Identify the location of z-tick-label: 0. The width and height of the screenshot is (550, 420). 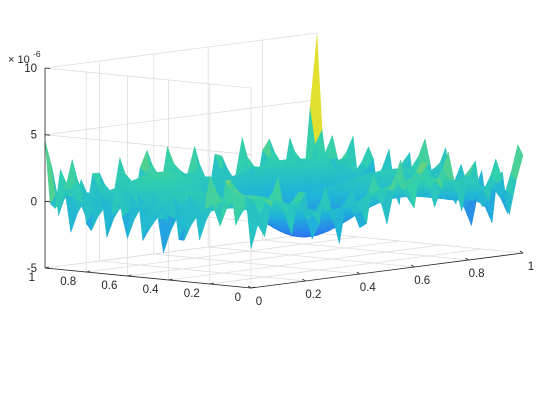
(34, 202).